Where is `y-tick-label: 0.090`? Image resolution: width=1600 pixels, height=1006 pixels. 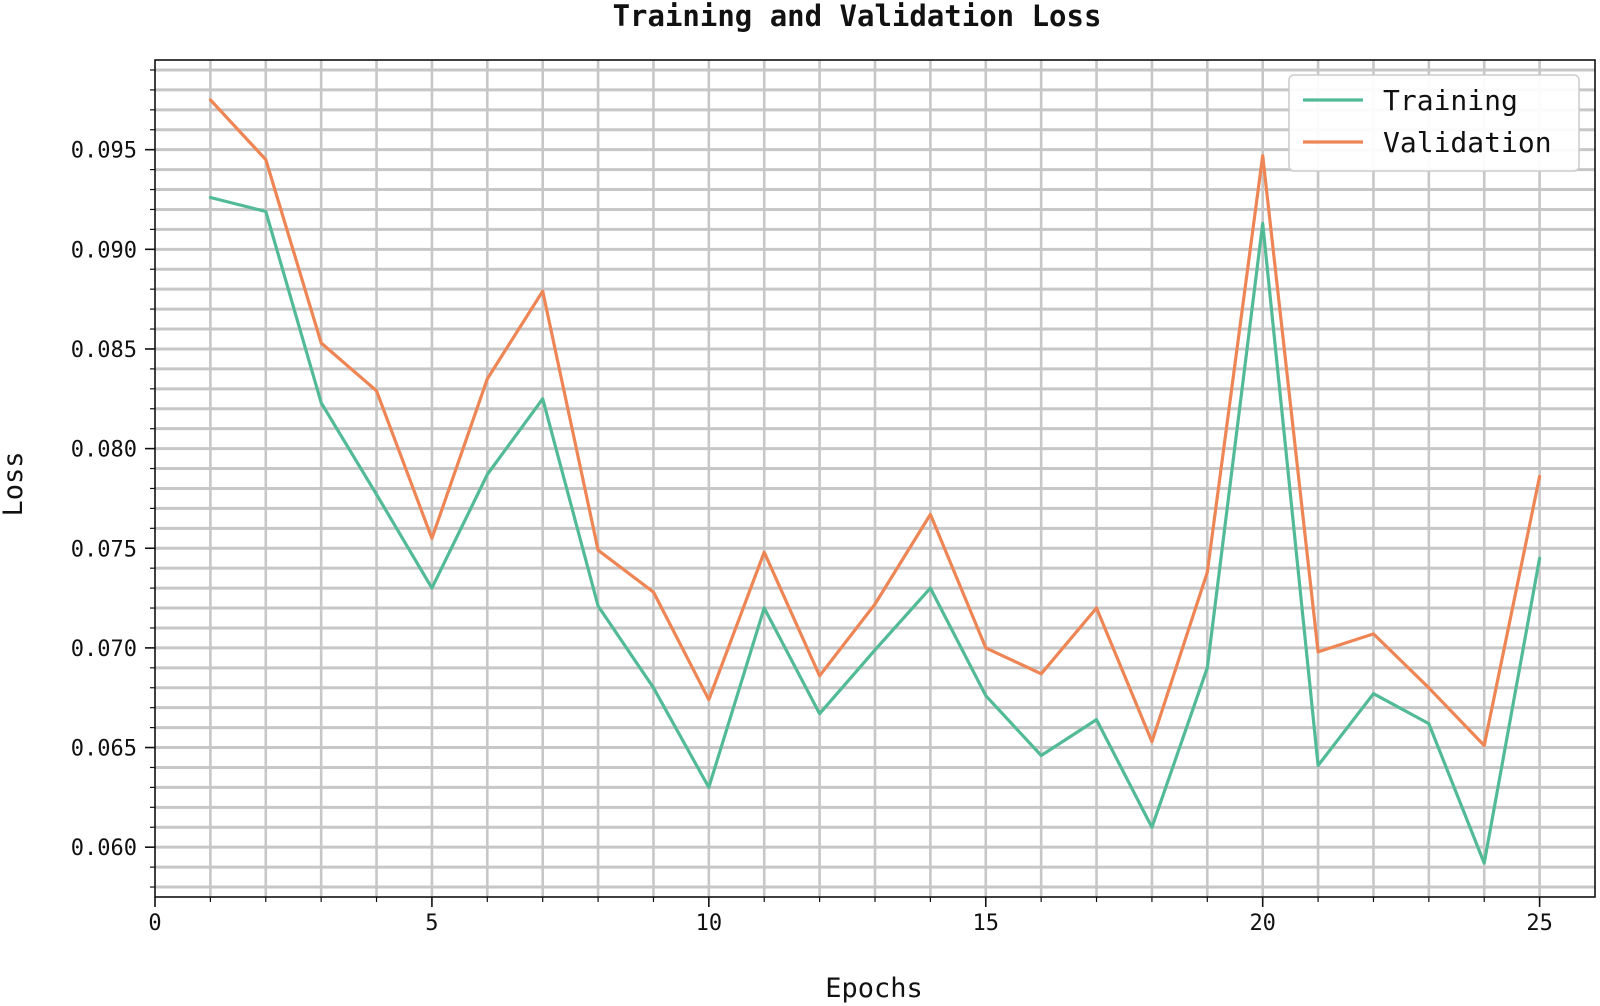
y-tick-label: 0.090 is located at coordinates (104, 250).